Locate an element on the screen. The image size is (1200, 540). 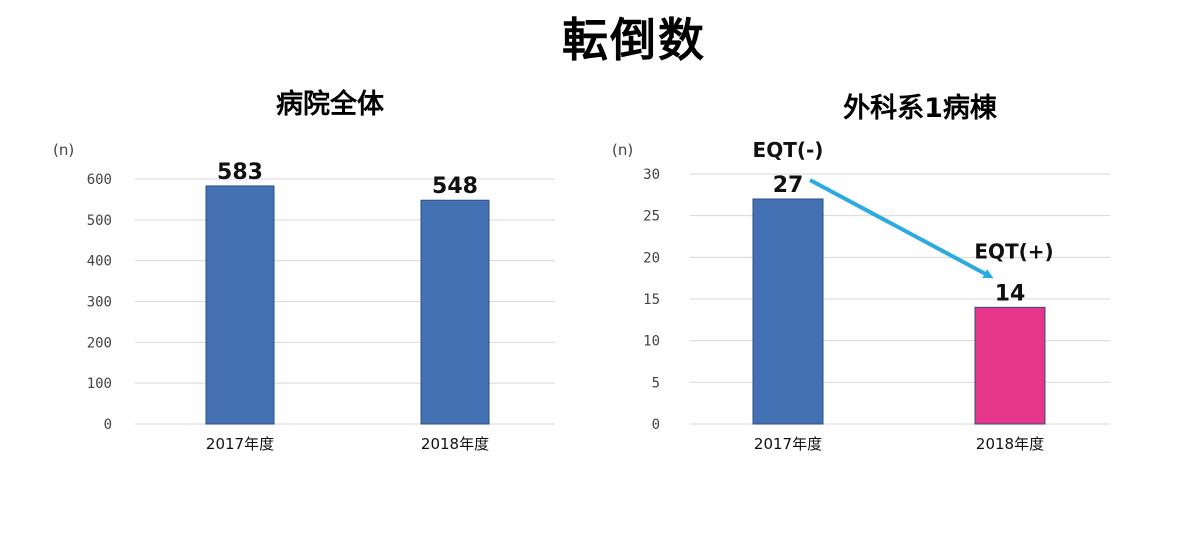
annotation-label: EQT(+) is located at coordinates (1013, 251).